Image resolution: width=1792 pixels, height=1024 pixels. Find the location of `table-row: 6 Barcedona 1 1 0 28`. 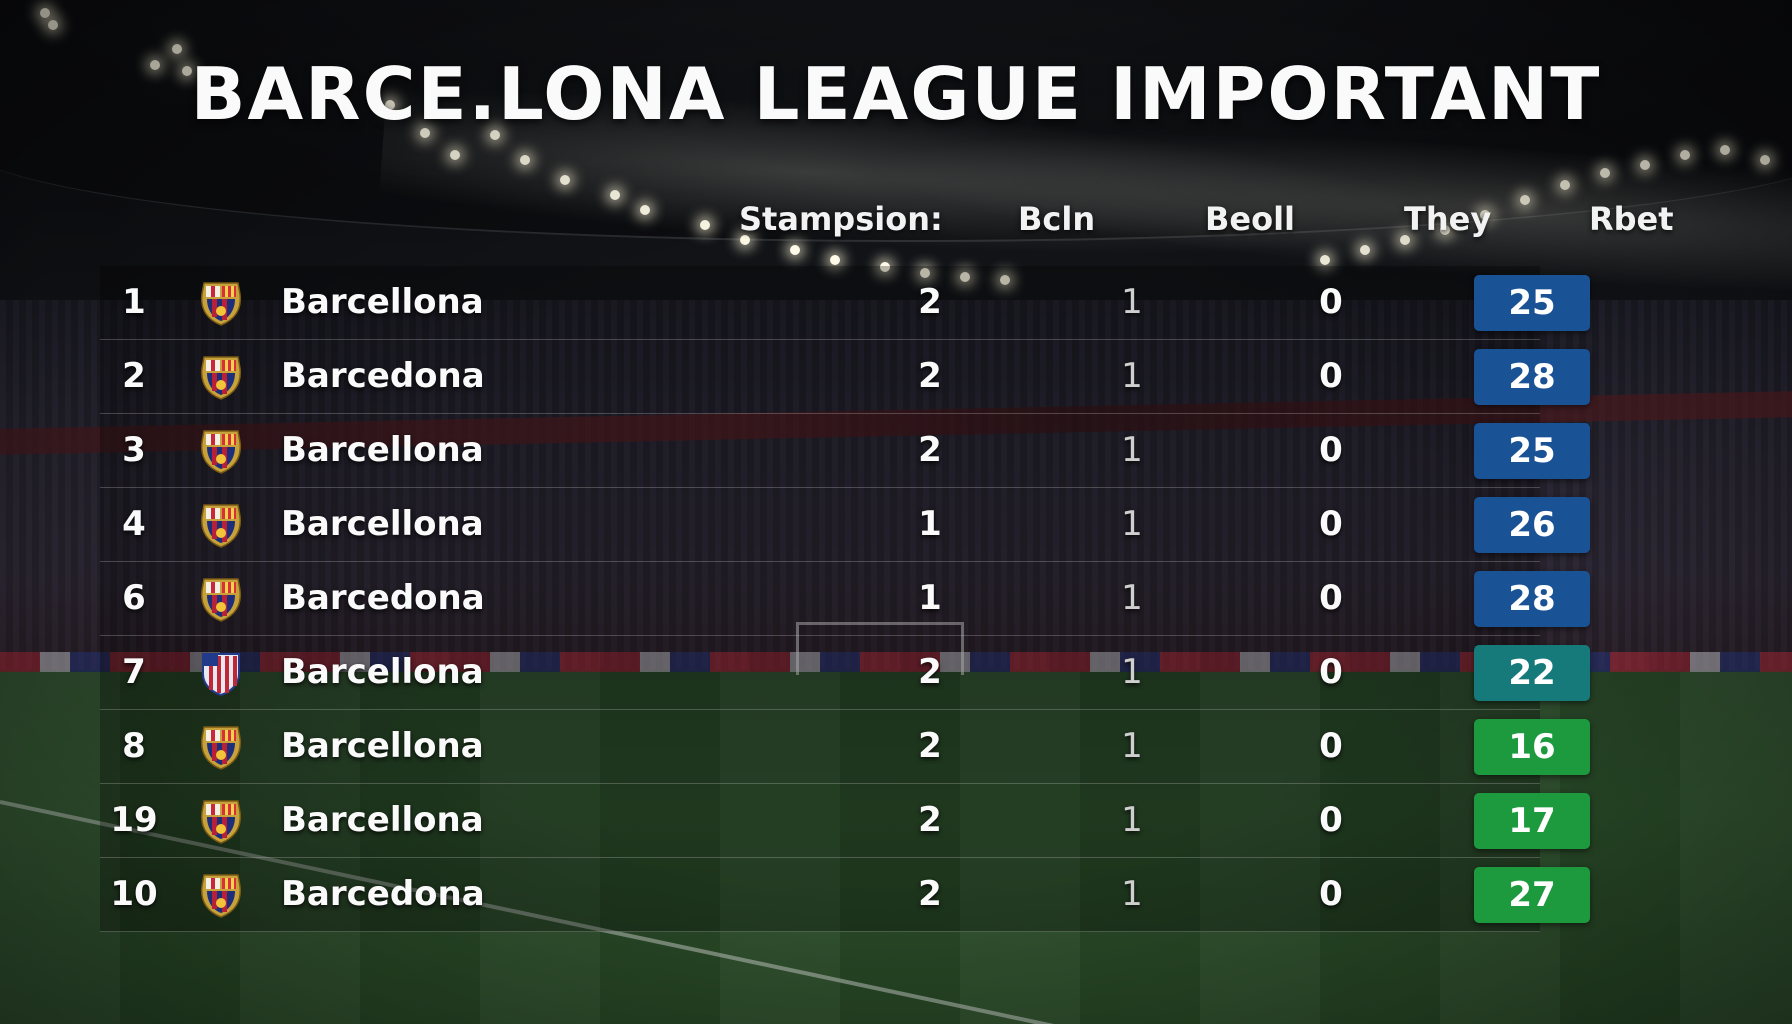

table-row: 6 Barcedona 1 1 0 28 is located at coordinates (845, 599).